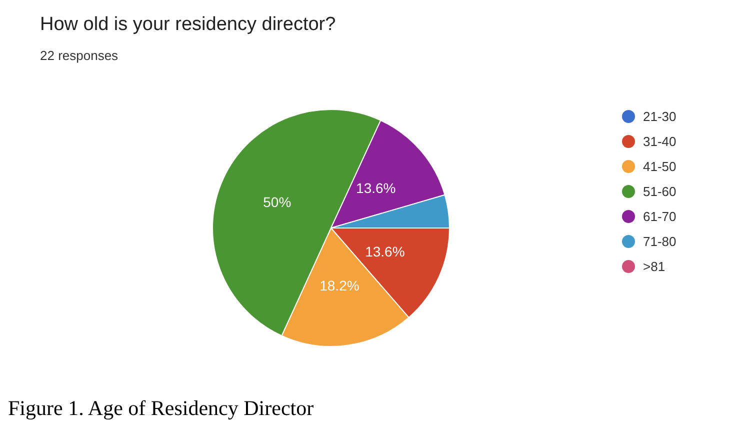  What do you see at coordinates (79, 55) in the screenshot?
I see `text: 22 responses` at bounding box center [79, 55].